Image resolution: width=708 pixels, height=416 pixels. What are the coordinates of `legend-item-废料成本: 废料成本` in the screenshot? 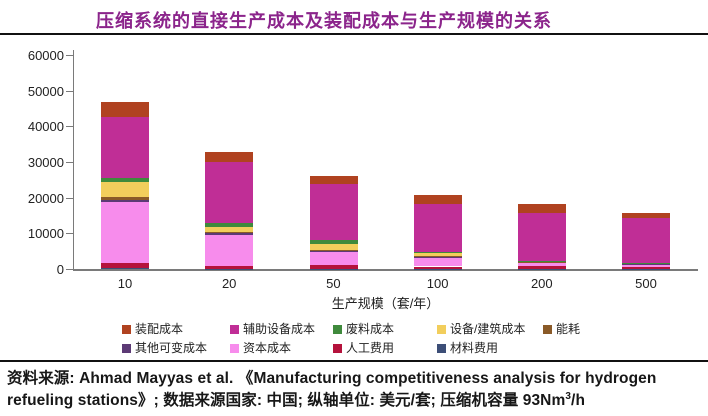 It's located at (364, 328).